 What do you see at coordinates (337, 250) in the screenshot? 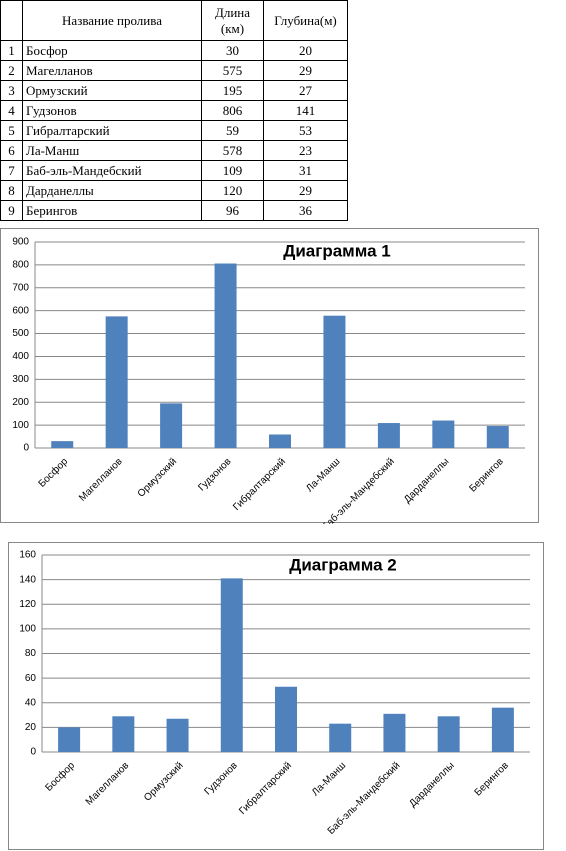
I see `chart-title: Диаграмма 1` at bounding box center [337, 250].